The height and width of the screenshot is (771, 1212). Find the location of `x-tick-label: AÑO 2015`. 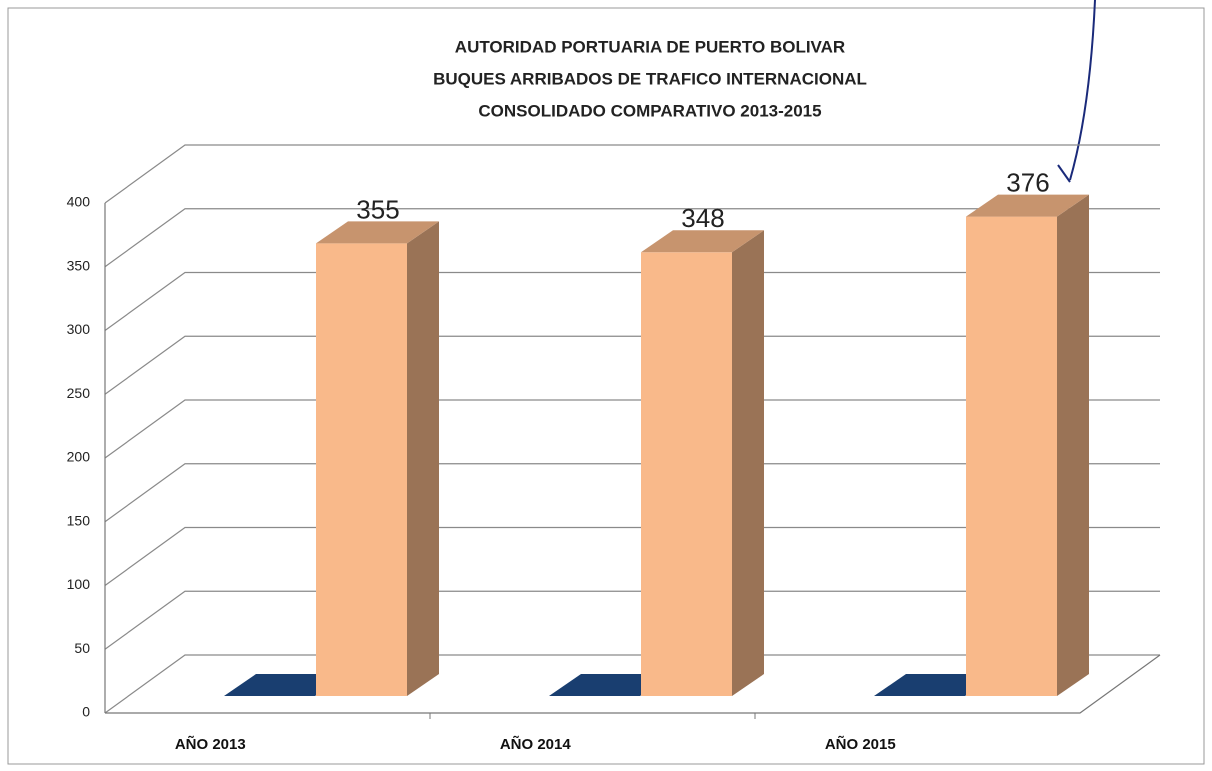

x-tick-label: AÑO 2015 is located at coordinates (860, 744).